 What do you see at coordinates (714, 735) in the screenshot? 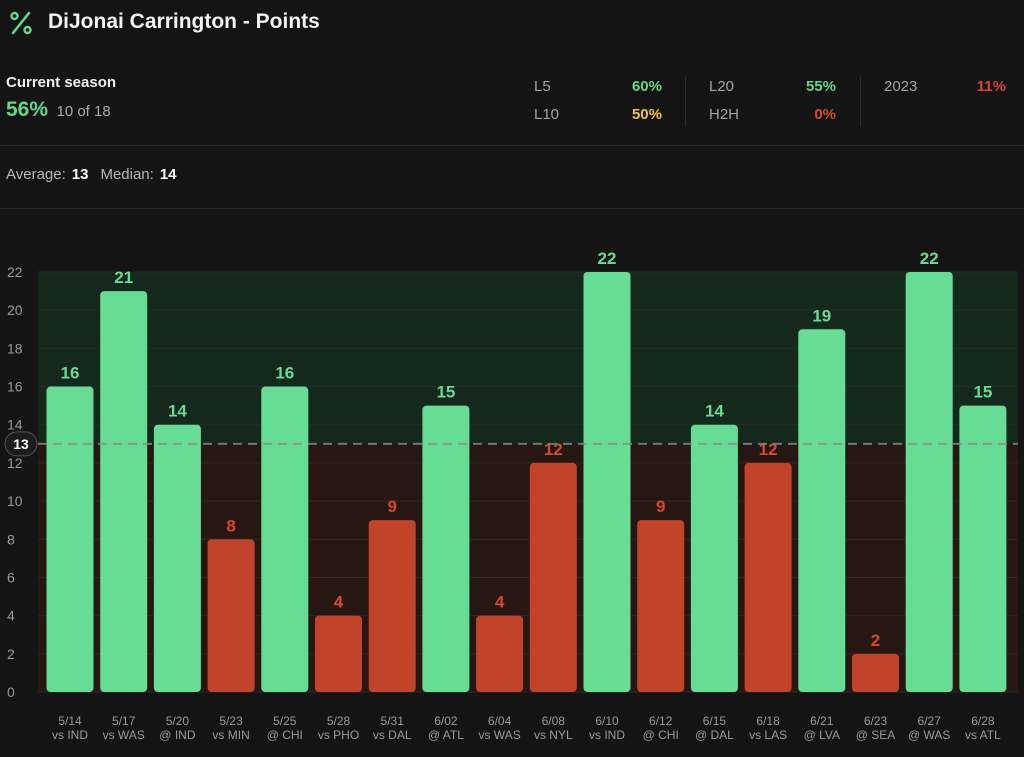
I see `x-tick-opponent: @ DAL` at bounding box center [714, 735].